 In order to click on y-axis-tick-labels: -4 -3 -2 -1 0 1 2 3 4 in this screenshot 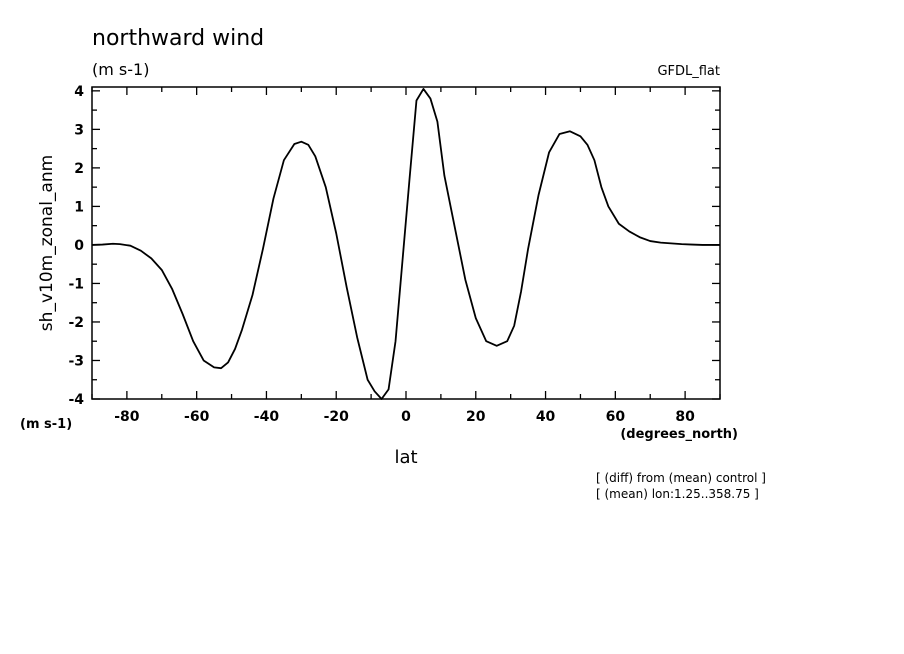, I will do `click(76, 246)`.